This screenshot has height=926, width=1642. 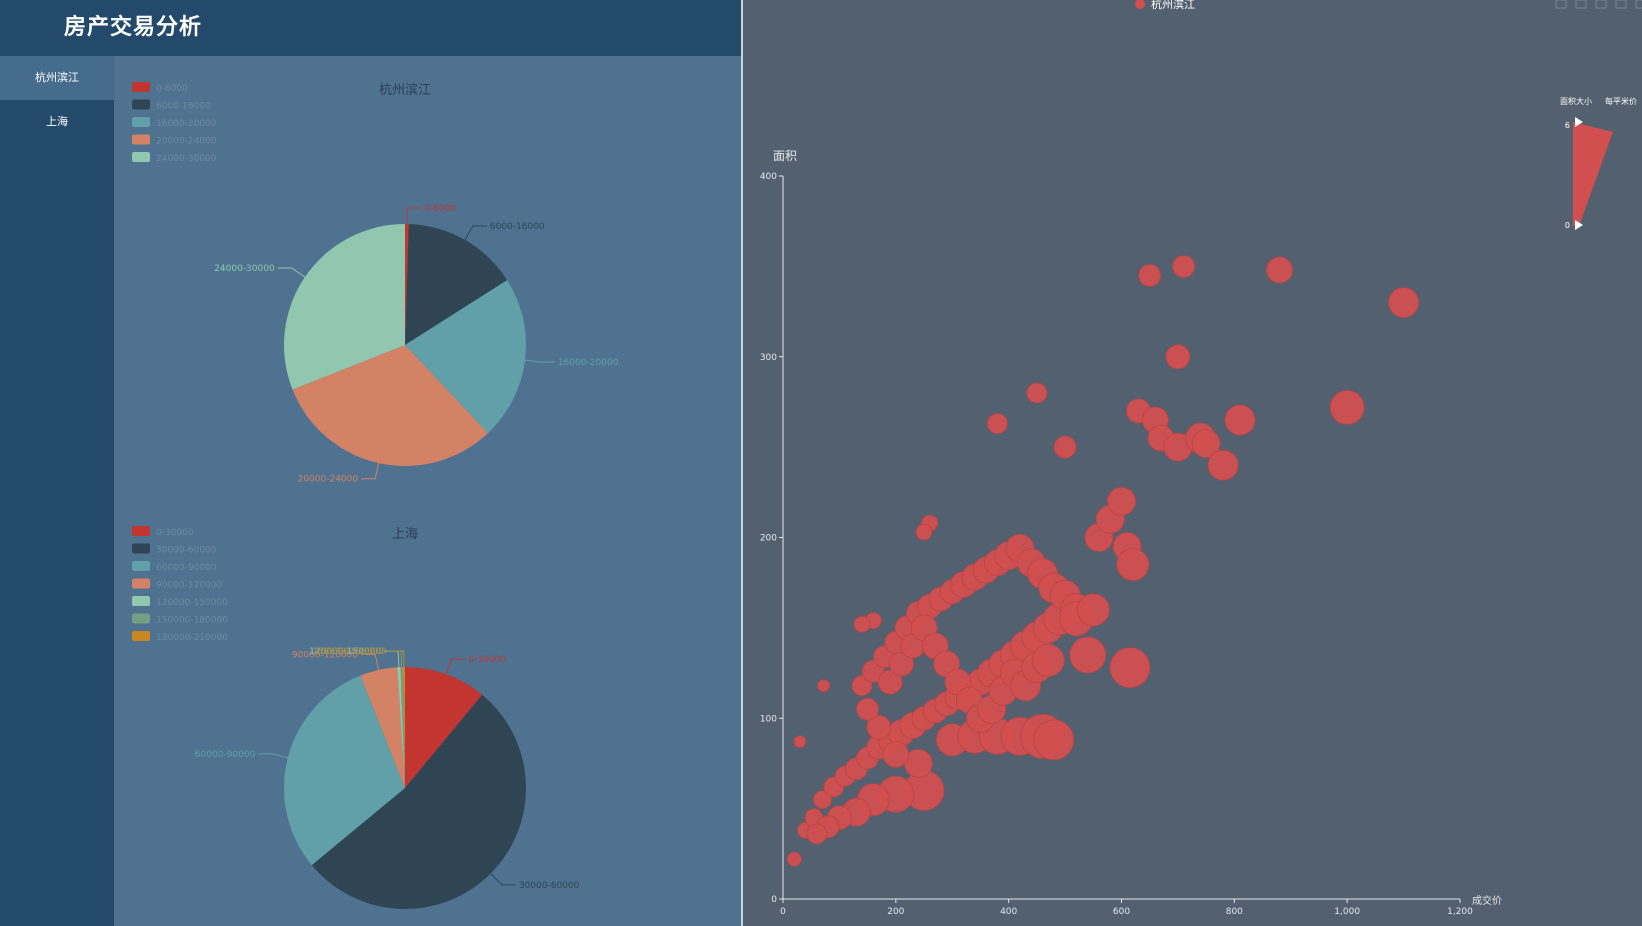 I want to click on visualmap-bar, so click(x=1593, y=174).